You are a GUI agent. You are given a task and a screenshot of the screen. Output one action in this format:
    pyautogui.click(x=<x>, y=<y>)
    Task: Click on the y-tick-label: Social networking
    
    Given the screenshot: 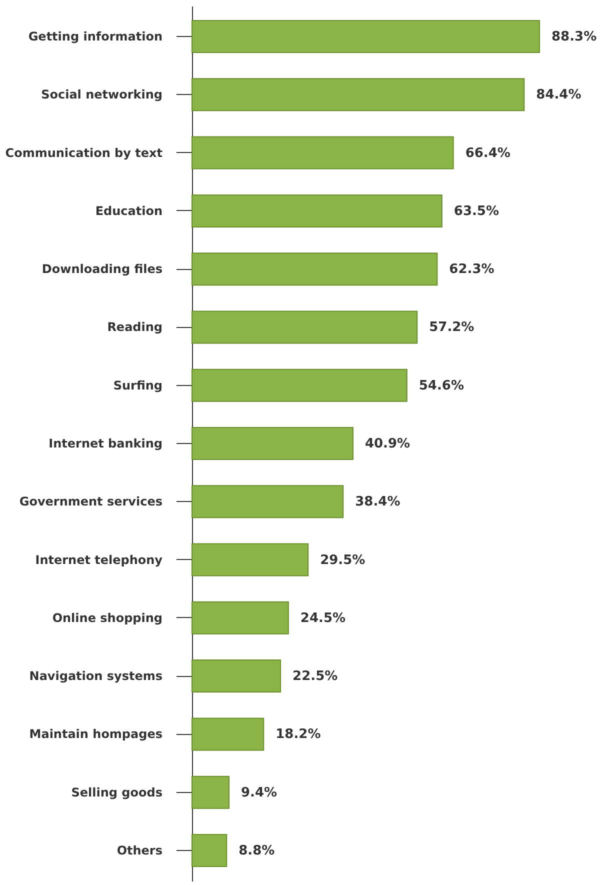 What is the action you would take?
    pyautogui.click(x=101, y=95)
    